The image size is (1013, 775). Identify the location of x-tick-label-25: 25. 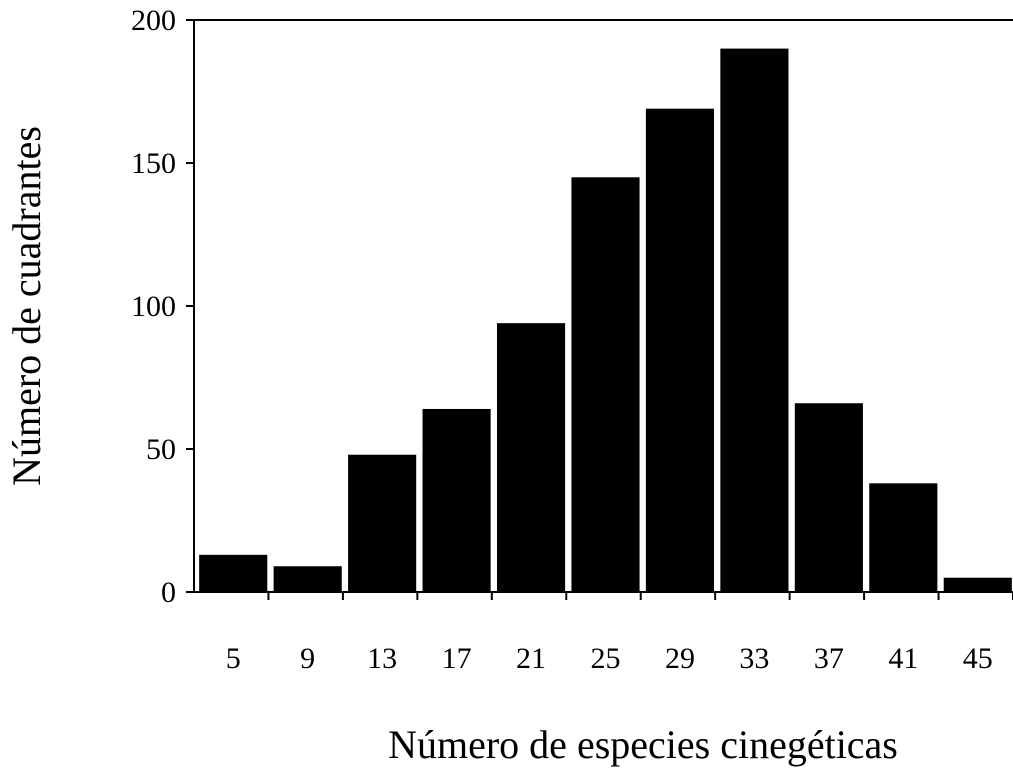
(606, 658).